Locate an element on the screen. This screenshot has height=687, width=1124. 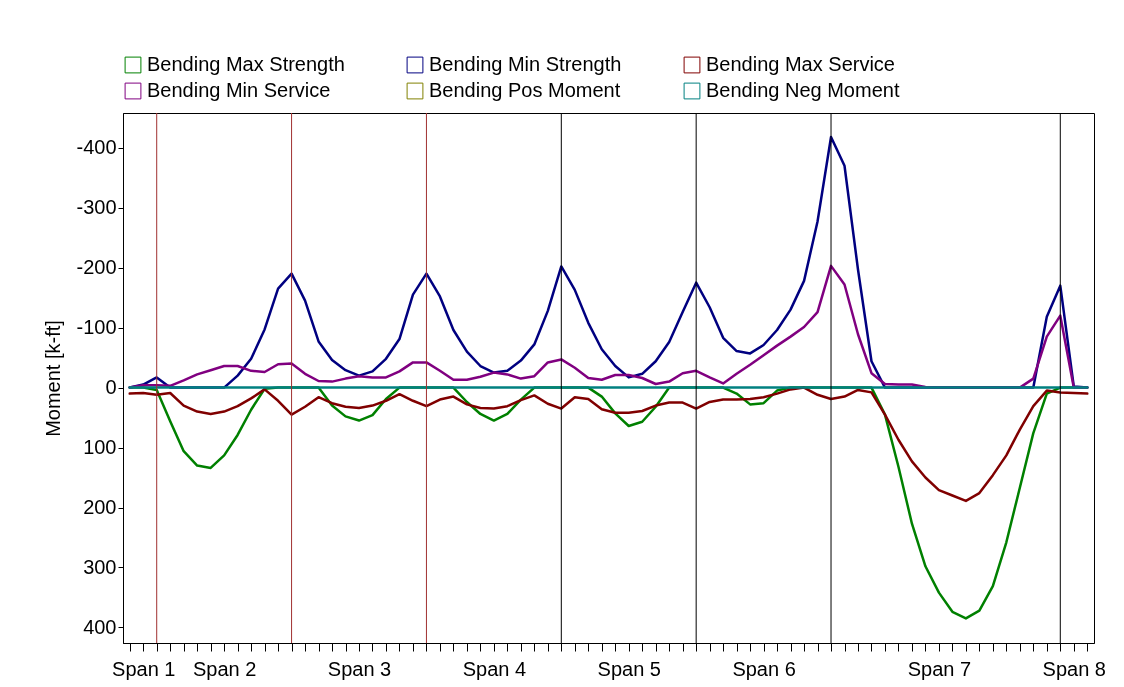
y-tick-label: 100 is located at coordinates (100, 447).